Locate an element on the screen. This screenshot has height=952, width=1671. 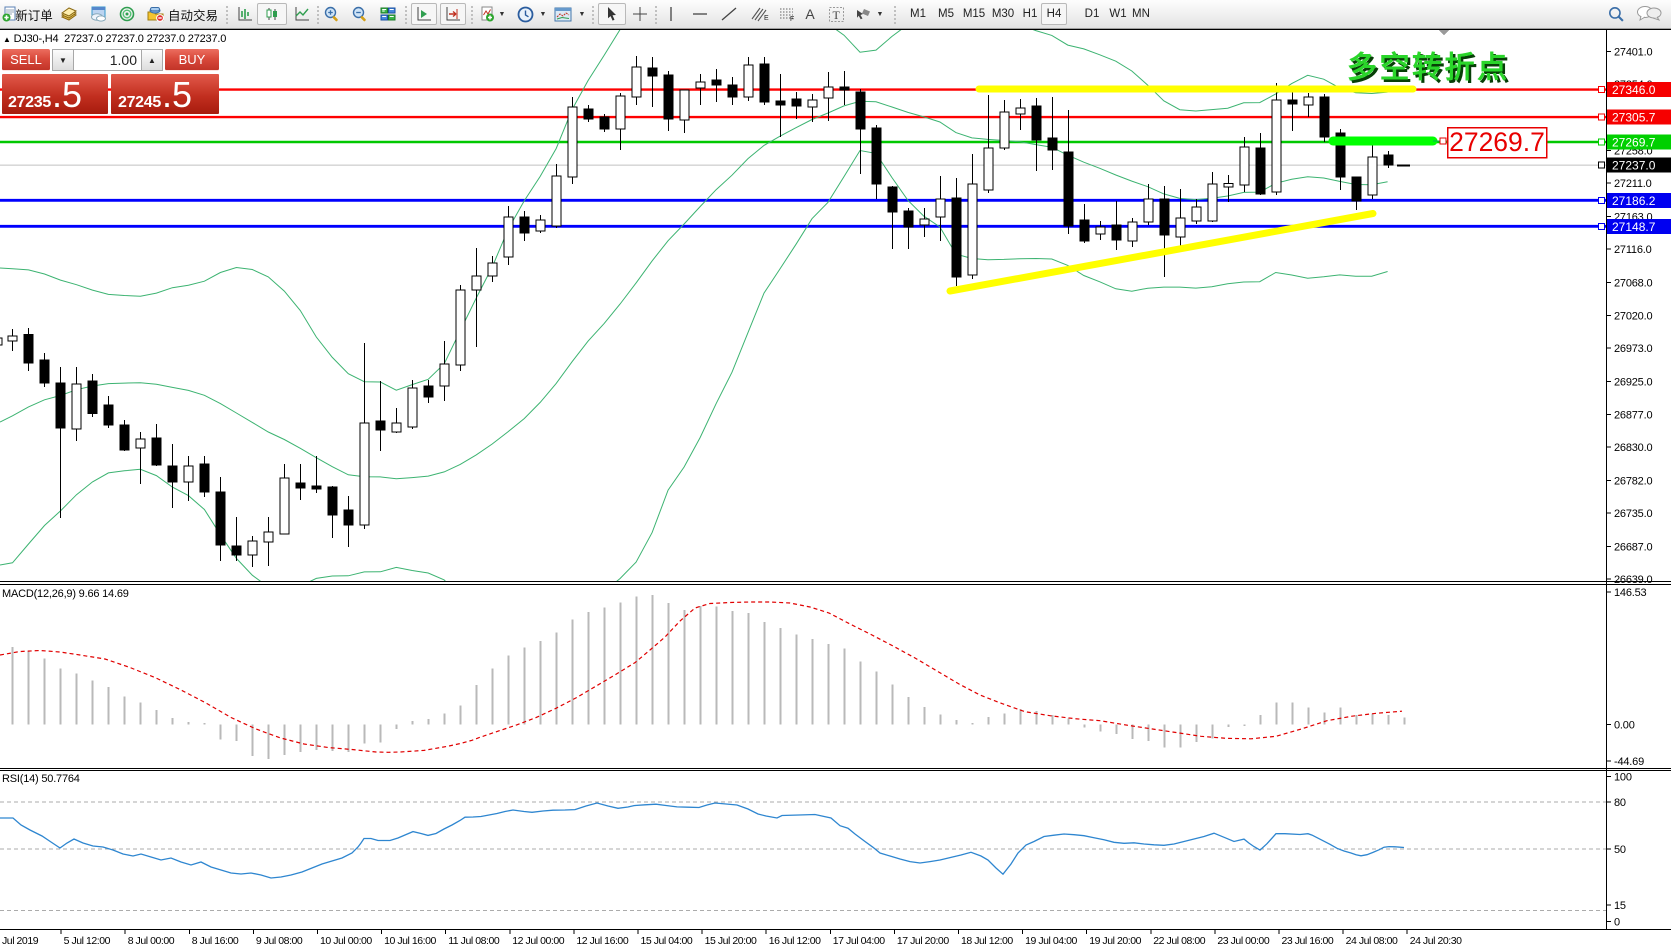
svg-text: 9 Jul 08:00 is located at coordinates (279, 941).